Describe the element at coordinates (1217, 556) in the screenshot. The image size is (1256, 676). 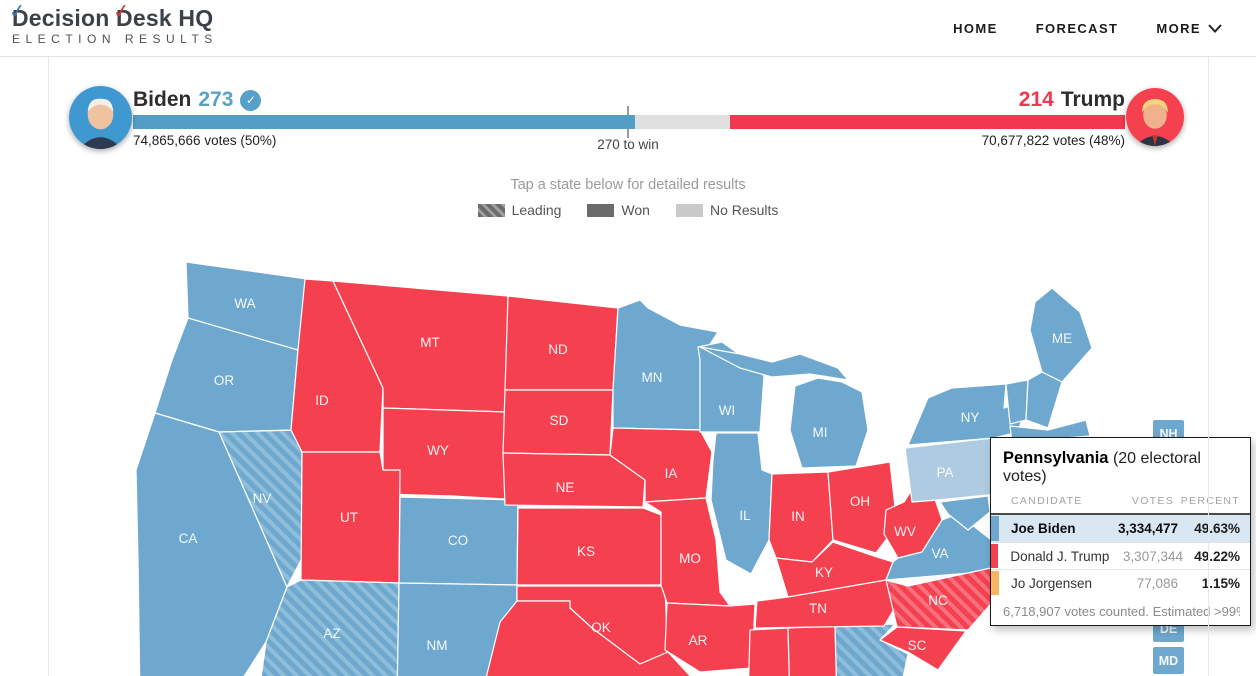
I see `candidate-percent: 49.22%` at that location.